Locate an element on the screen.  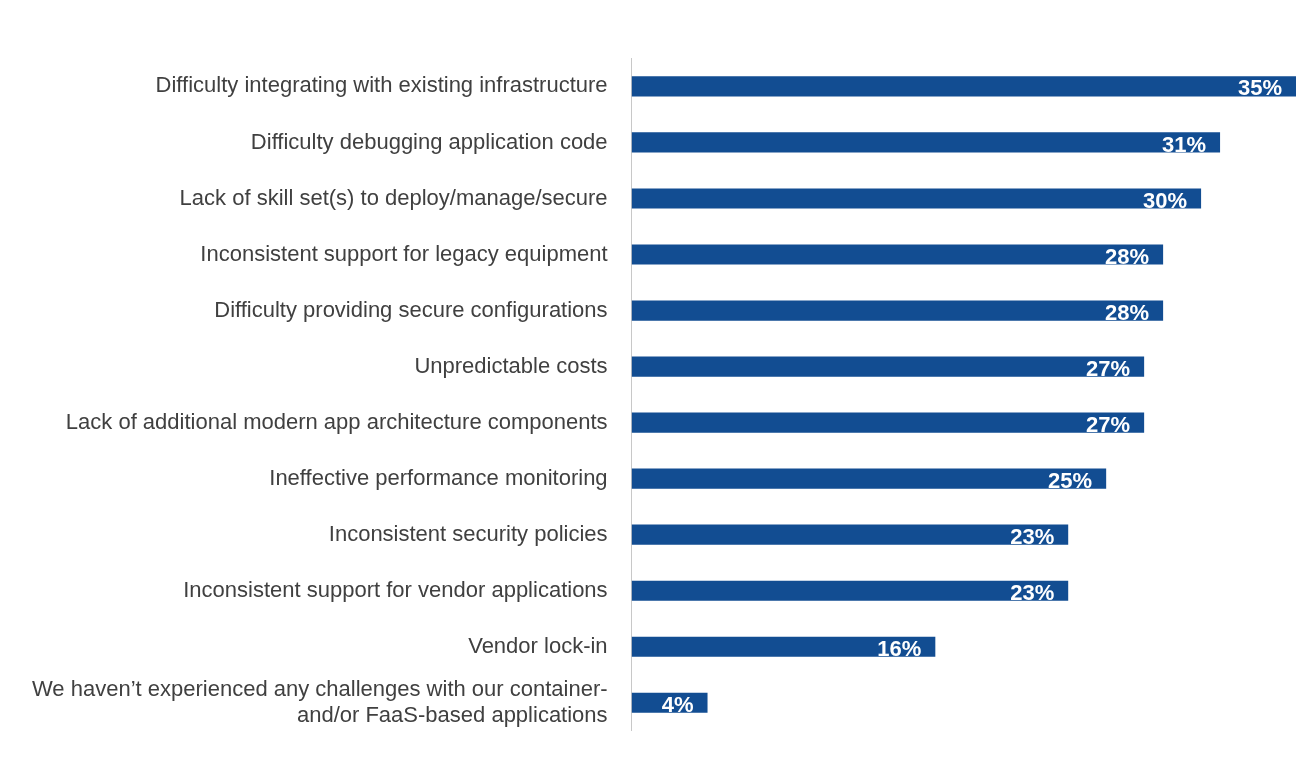
y-tick-label: Difficulty providing secure configurations is located at coordinates (411, 309).